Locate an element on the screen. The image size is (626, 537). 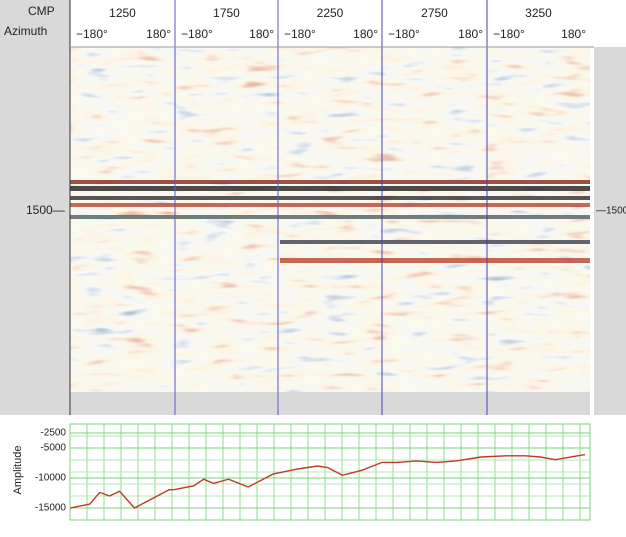
right-panel is located at coordinates (610, 231).